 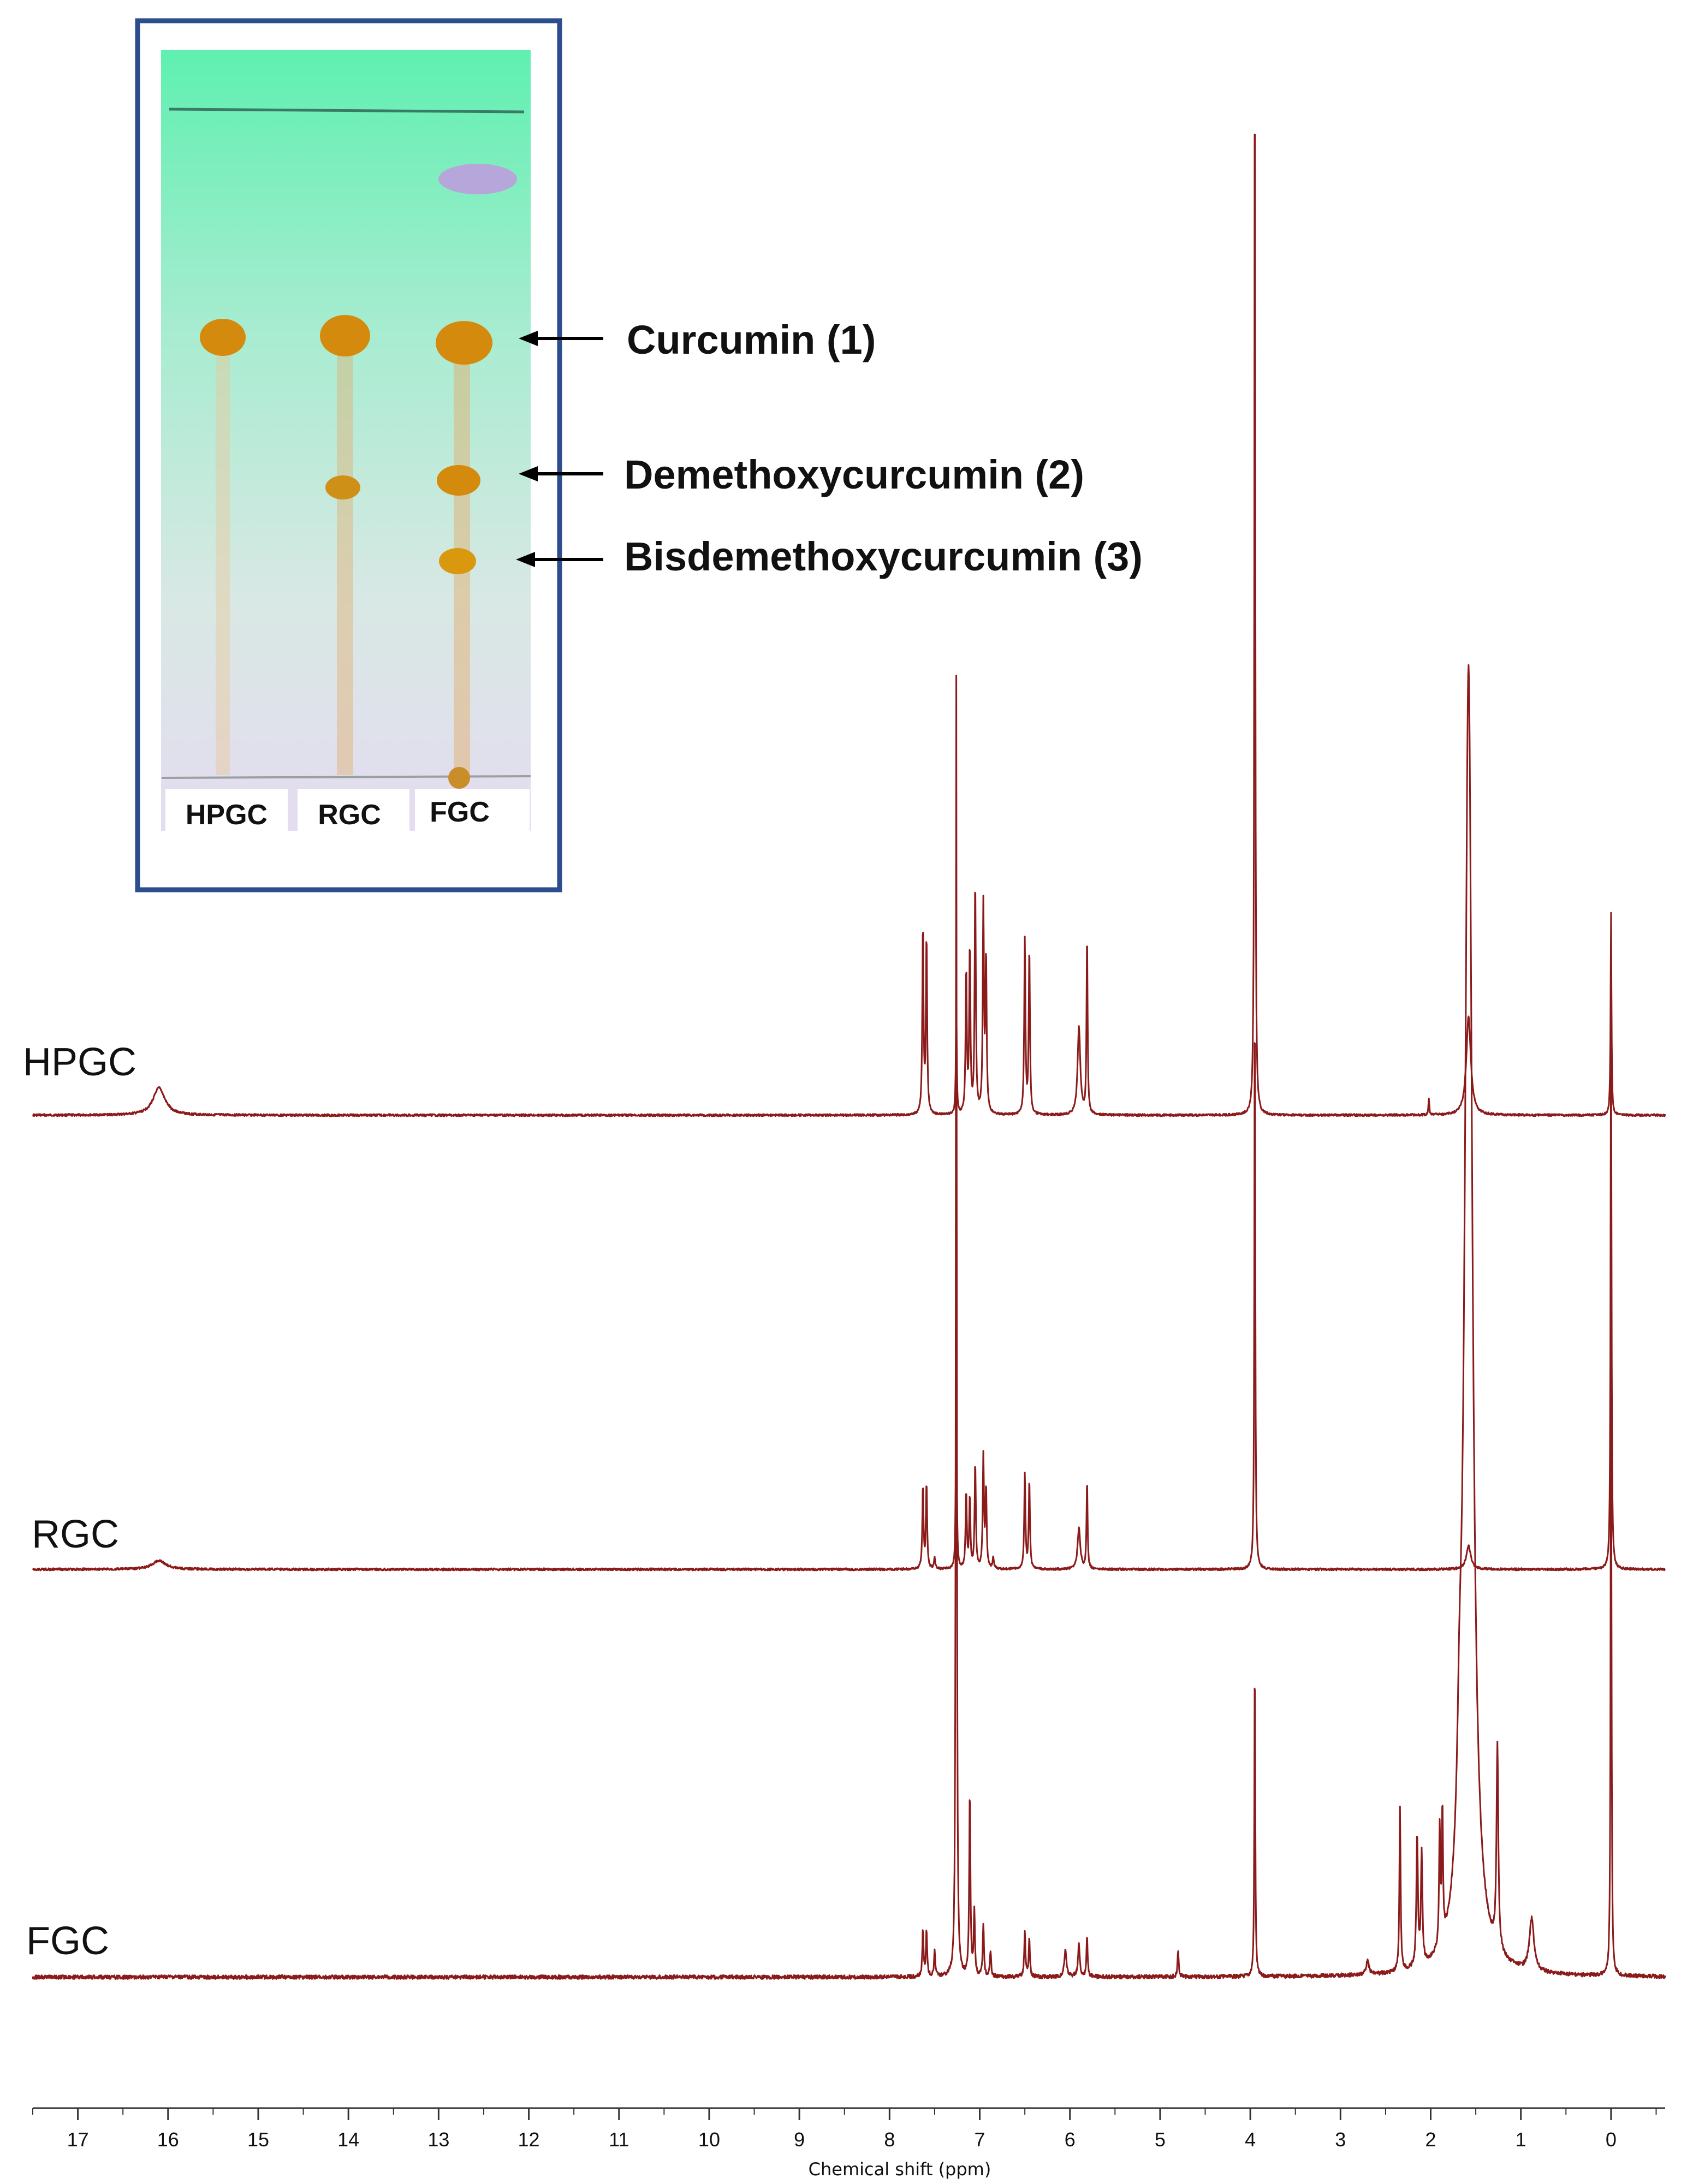 What do you see at coordinates (528, 338) in the screenshot?
I see `arrowhead-curcumin` at bounding box center [528, 338].